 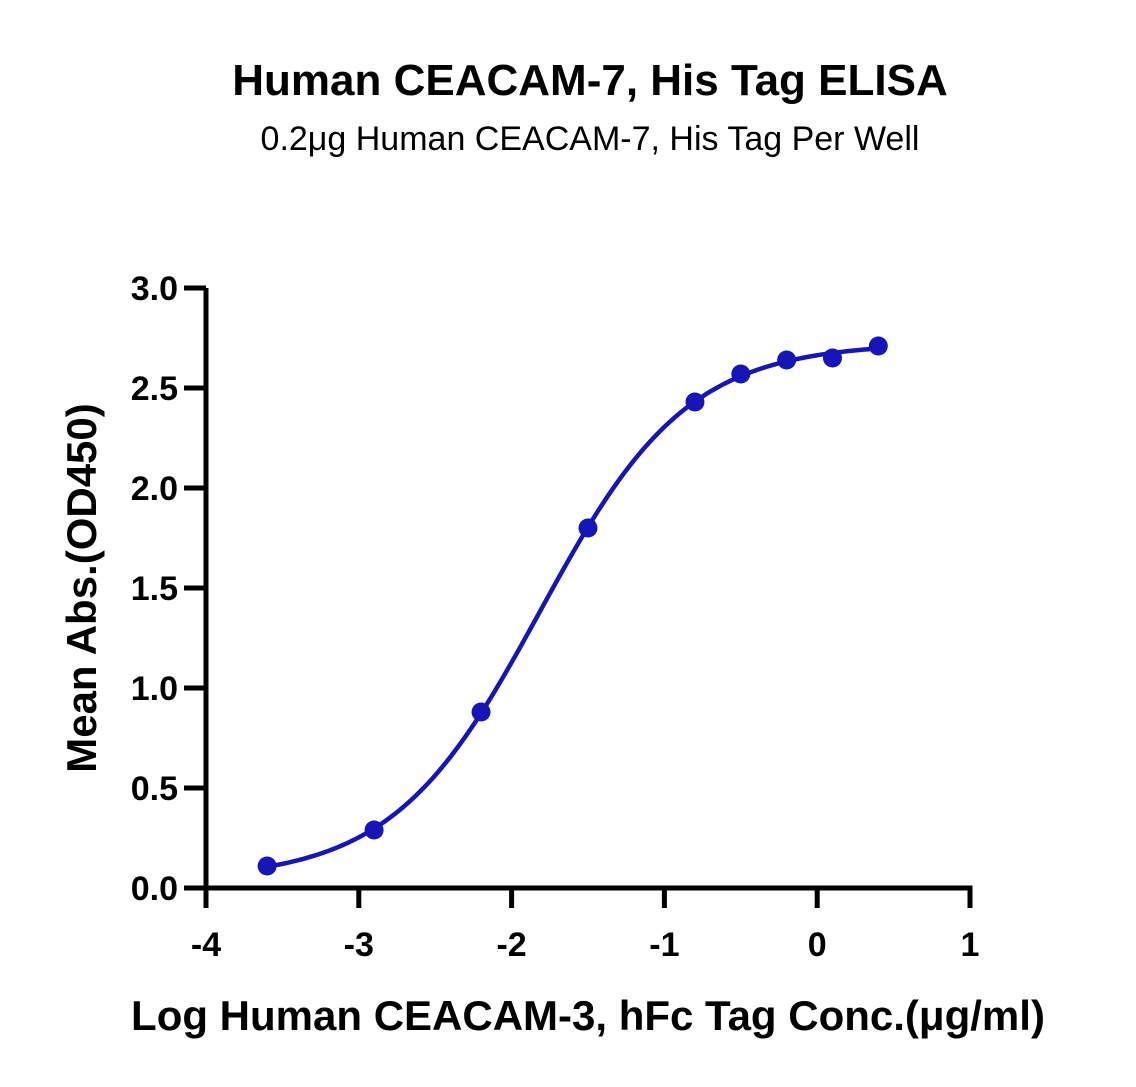 I want to click on x-tick-label: 0, so click(x=817, y=945).